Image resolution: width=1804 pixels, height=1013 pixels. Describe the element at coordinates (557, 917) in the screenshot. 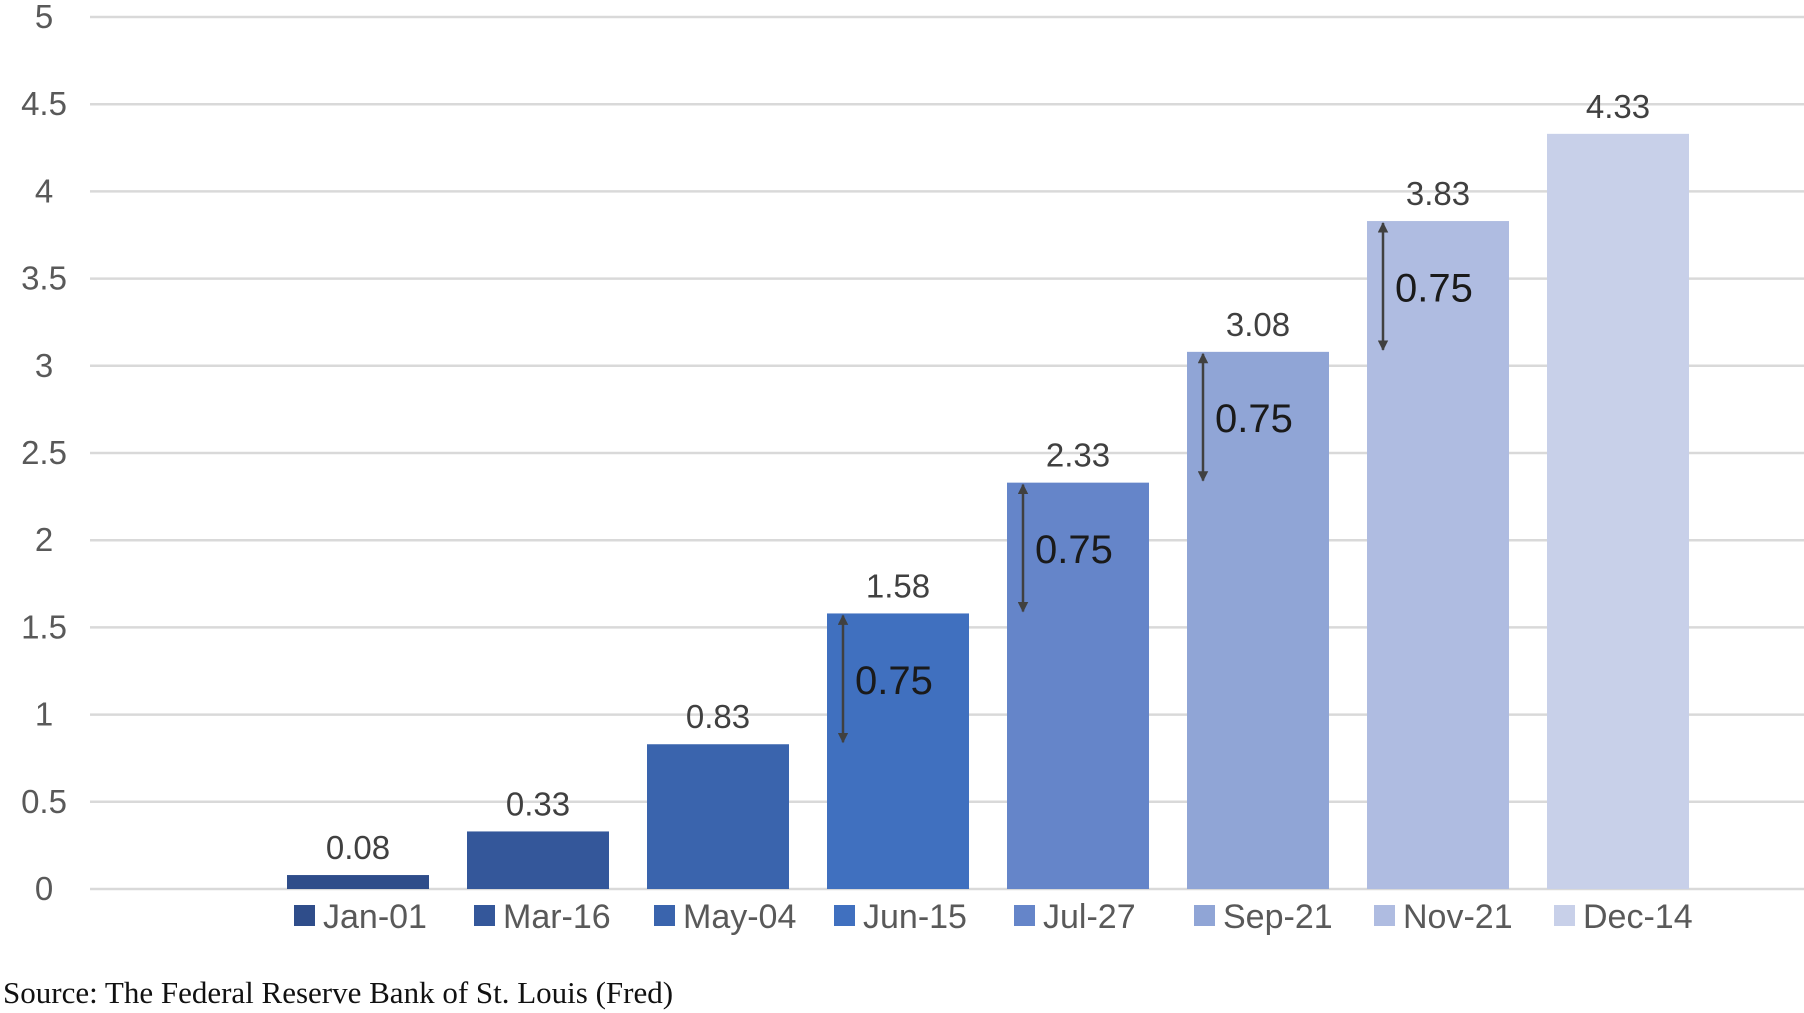

I see `legend-label: Mar-16` at that location.